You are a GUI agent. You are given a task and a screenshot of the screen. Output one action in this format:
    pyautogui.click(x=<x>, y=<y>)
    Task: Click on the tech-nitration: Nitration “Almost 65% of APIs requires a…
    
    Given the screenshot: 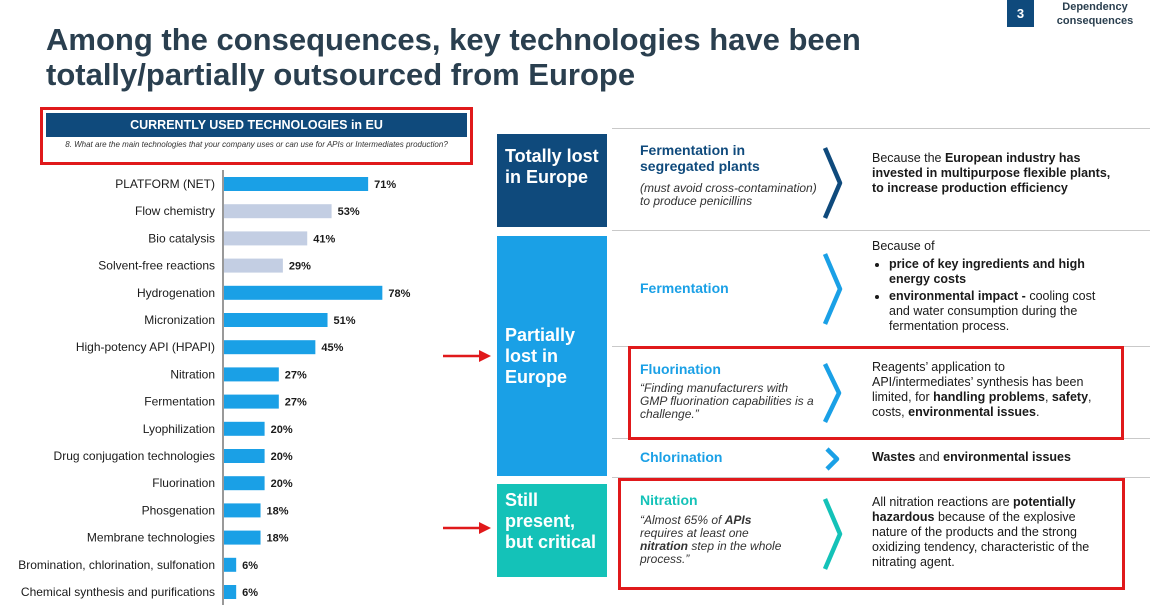 What is the action you would take?
    pyautogui.click(x=715, y=529)
    